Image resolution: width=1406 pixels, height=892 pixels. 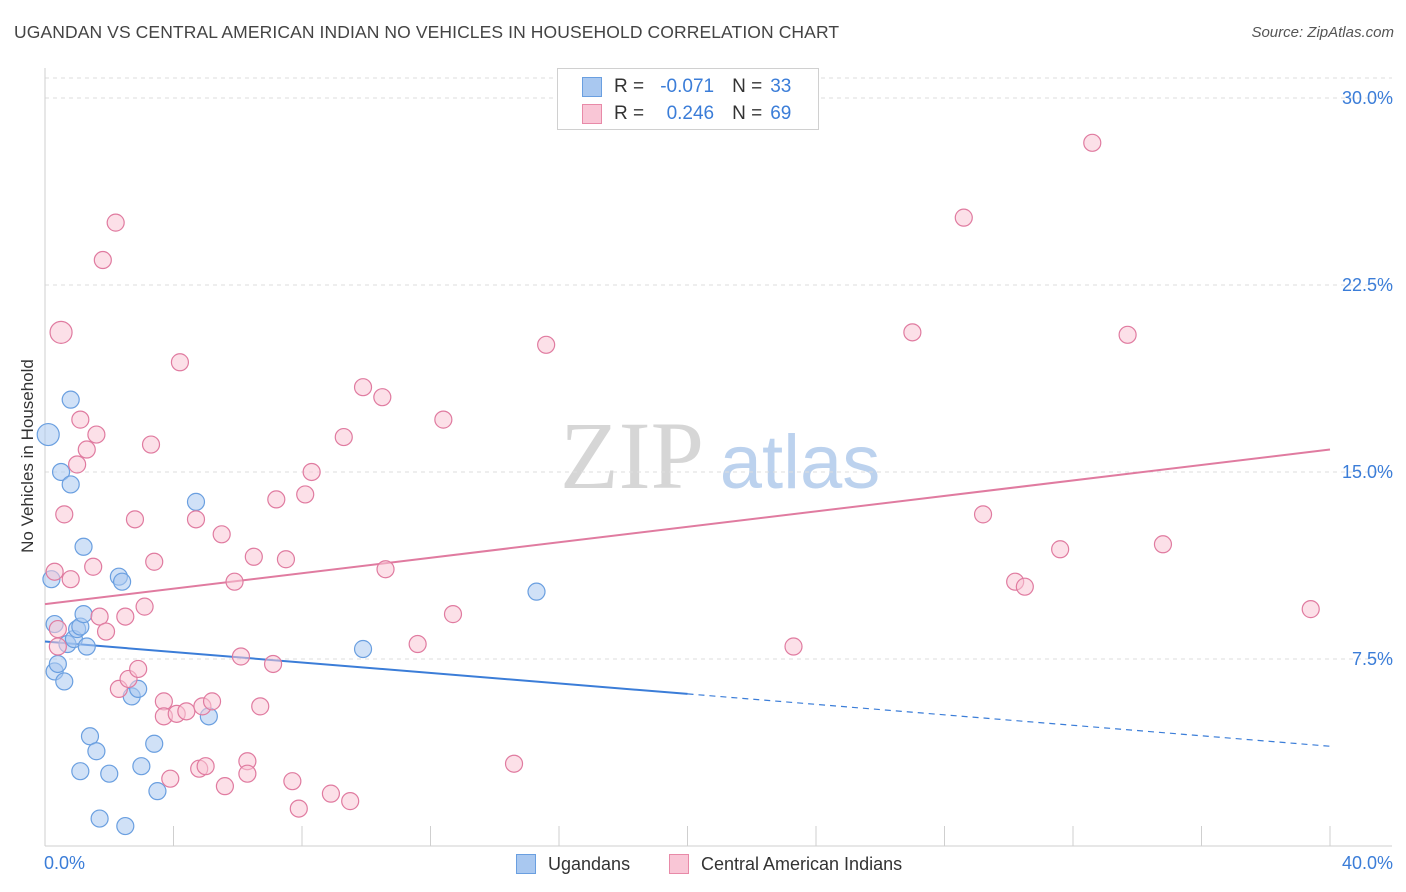 I want to click on legend-row-ugandans: R = -0.071 N = 33, so click(x=686, y=87).